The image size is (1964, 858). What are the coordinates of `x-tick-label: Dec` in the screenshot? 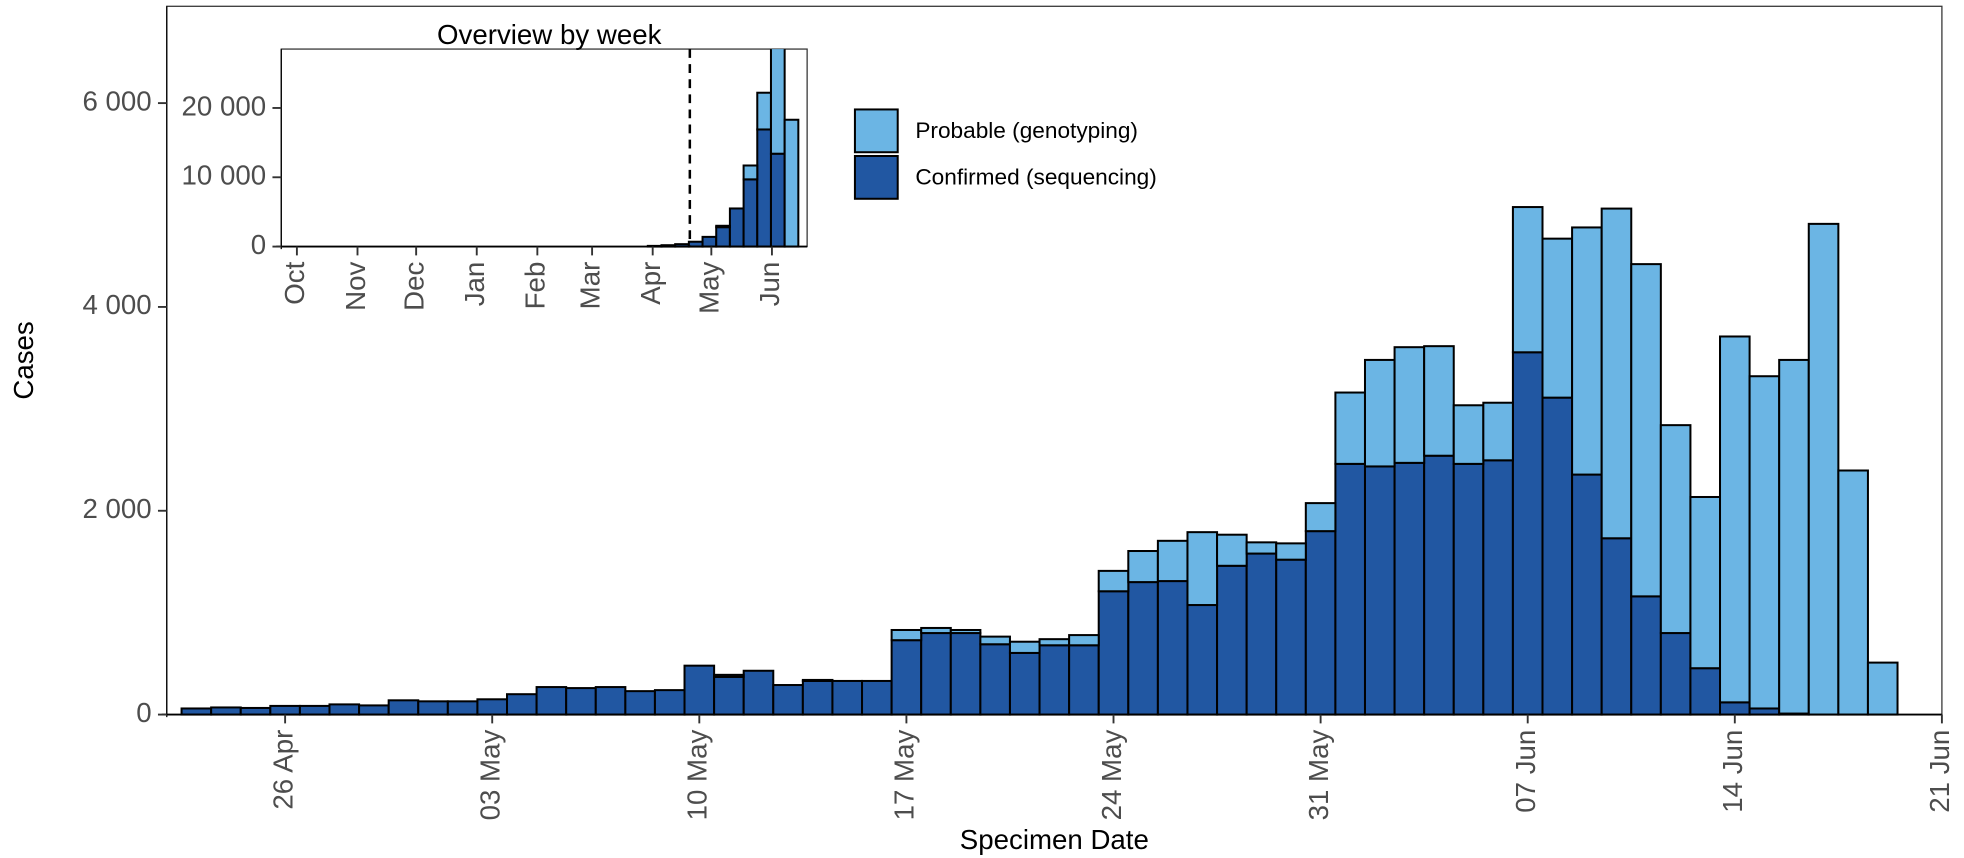 It's located at (413, 286).